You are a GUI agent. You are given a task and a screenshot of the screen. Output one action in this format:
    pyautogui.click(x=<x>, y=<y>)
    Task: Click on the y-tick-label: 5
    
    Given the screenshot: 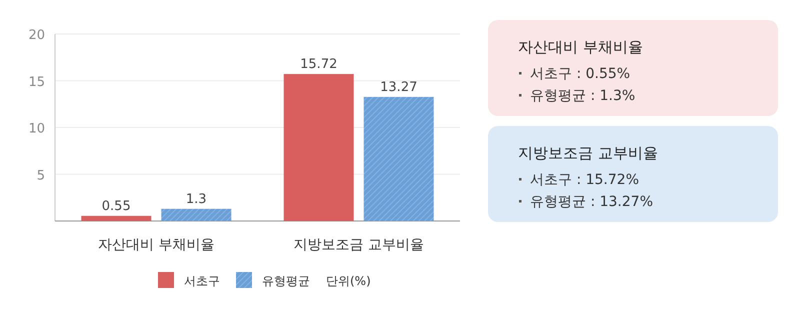 What is the action you would take?
    pyautogui.click(x=40, y=176)
    